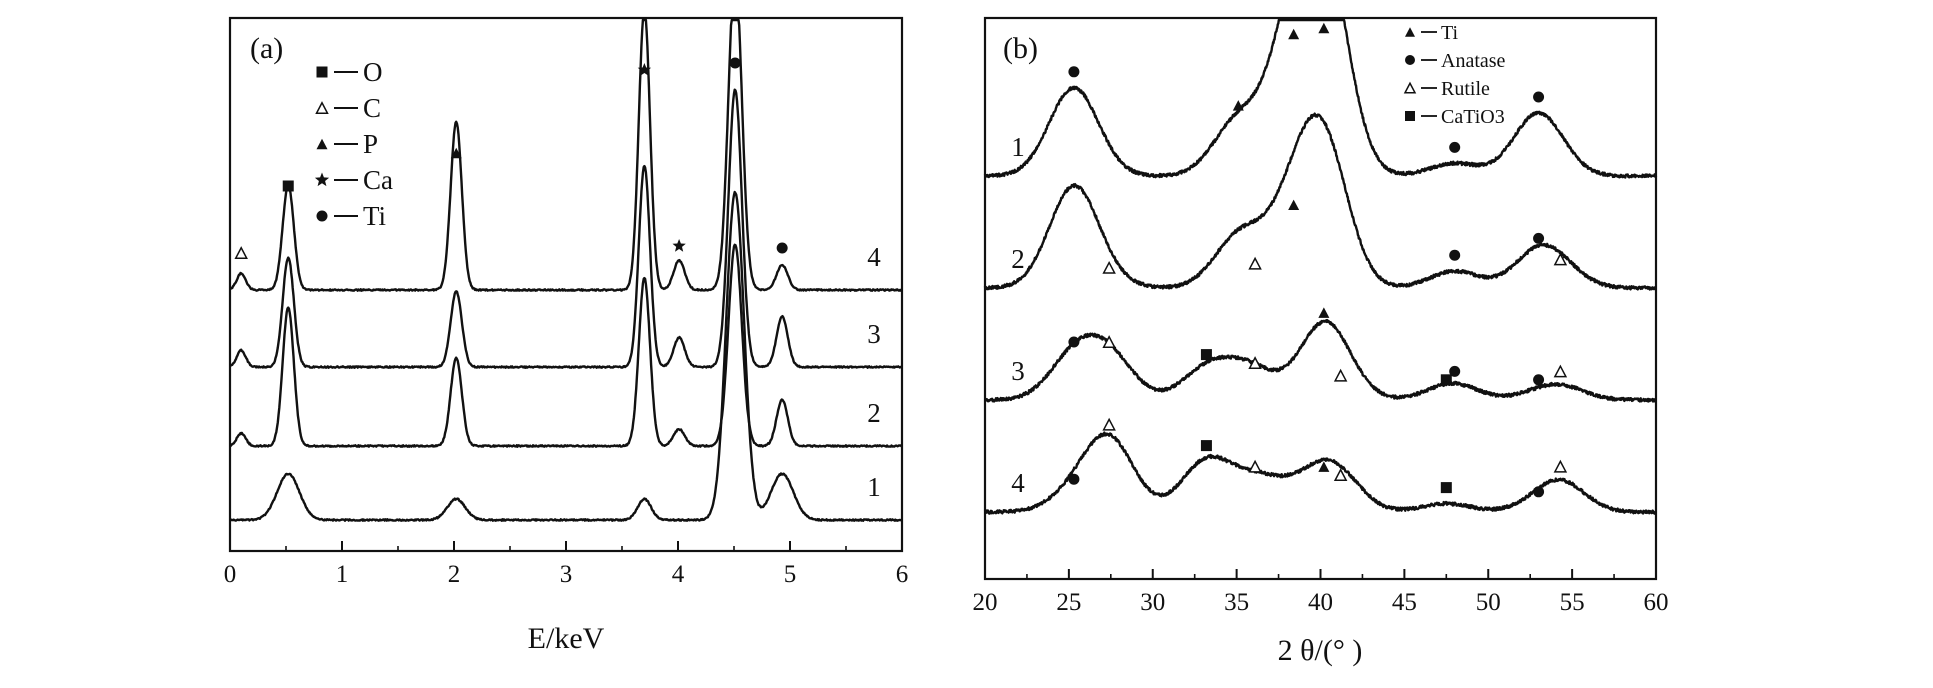  I want to click on panel-b-label: (b), so click(1020, 48).